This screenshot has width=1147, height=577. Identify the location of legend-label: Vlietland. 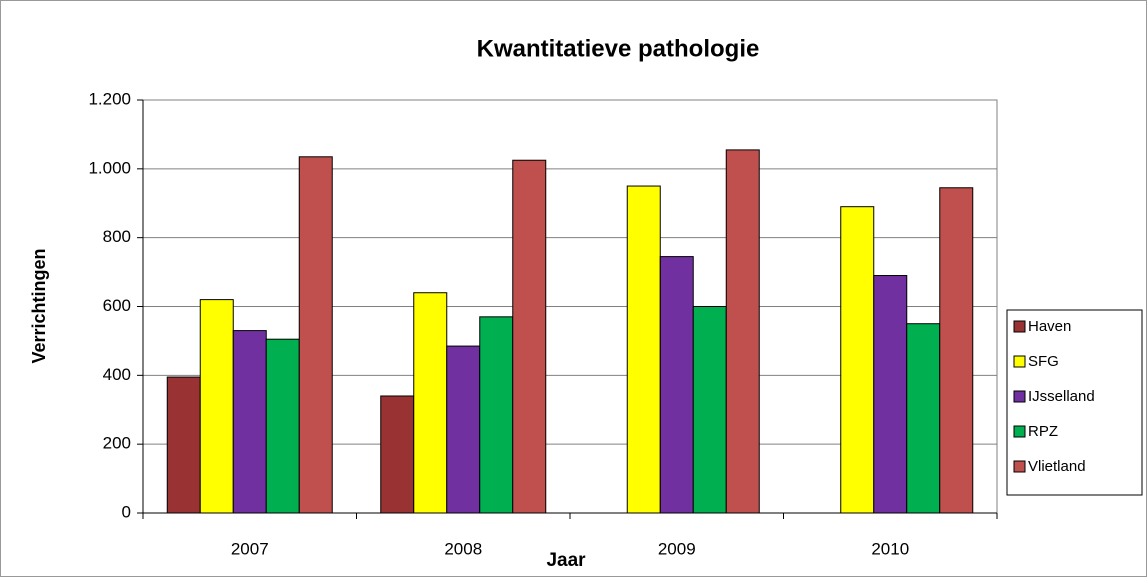
(1057, 466).